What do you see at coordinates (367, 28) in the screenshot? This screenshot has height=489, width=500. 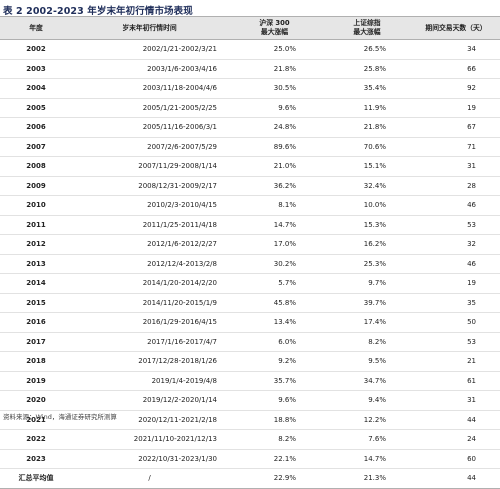 I see `header-sh: 上证综指 最大涨幅` at bounding box center [367, 28].